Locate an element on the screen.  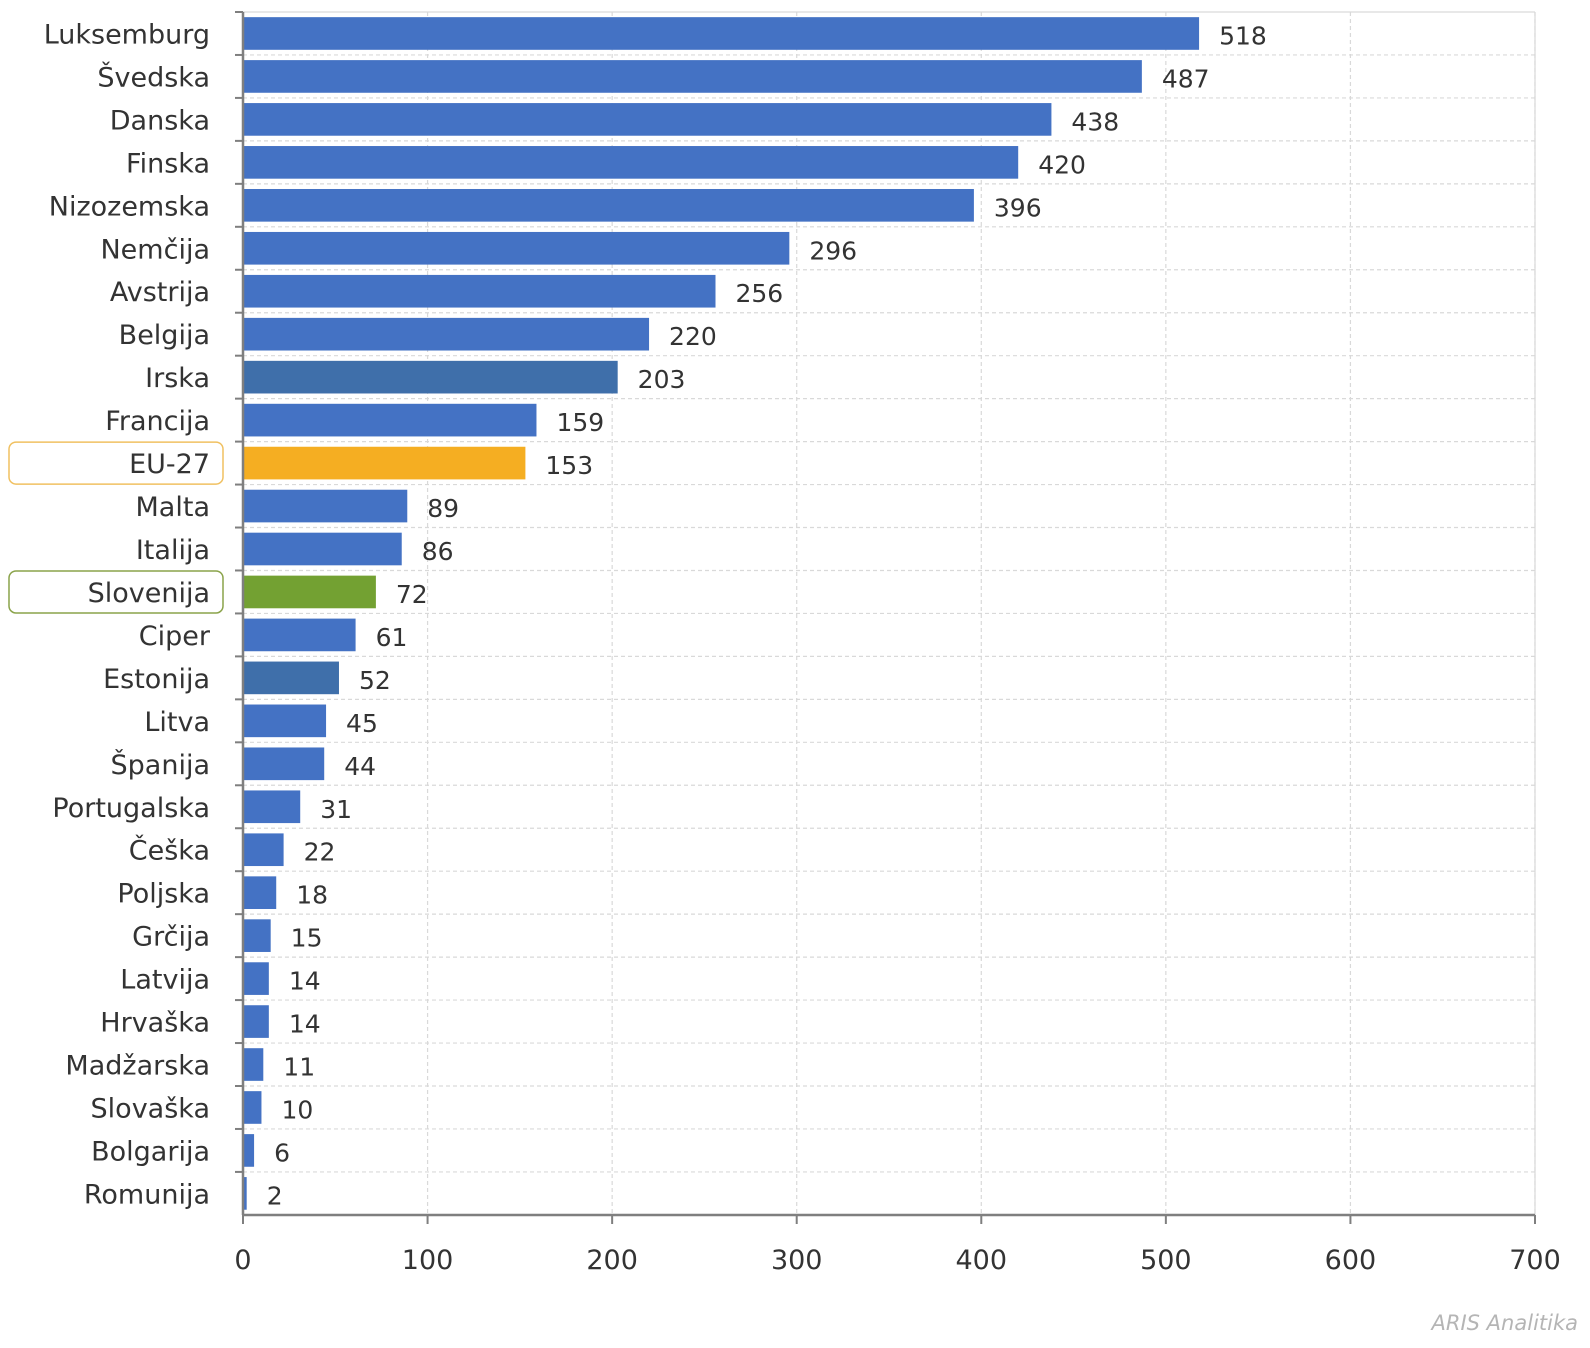
data-label: 11 is located at coordinates (299, 1067).